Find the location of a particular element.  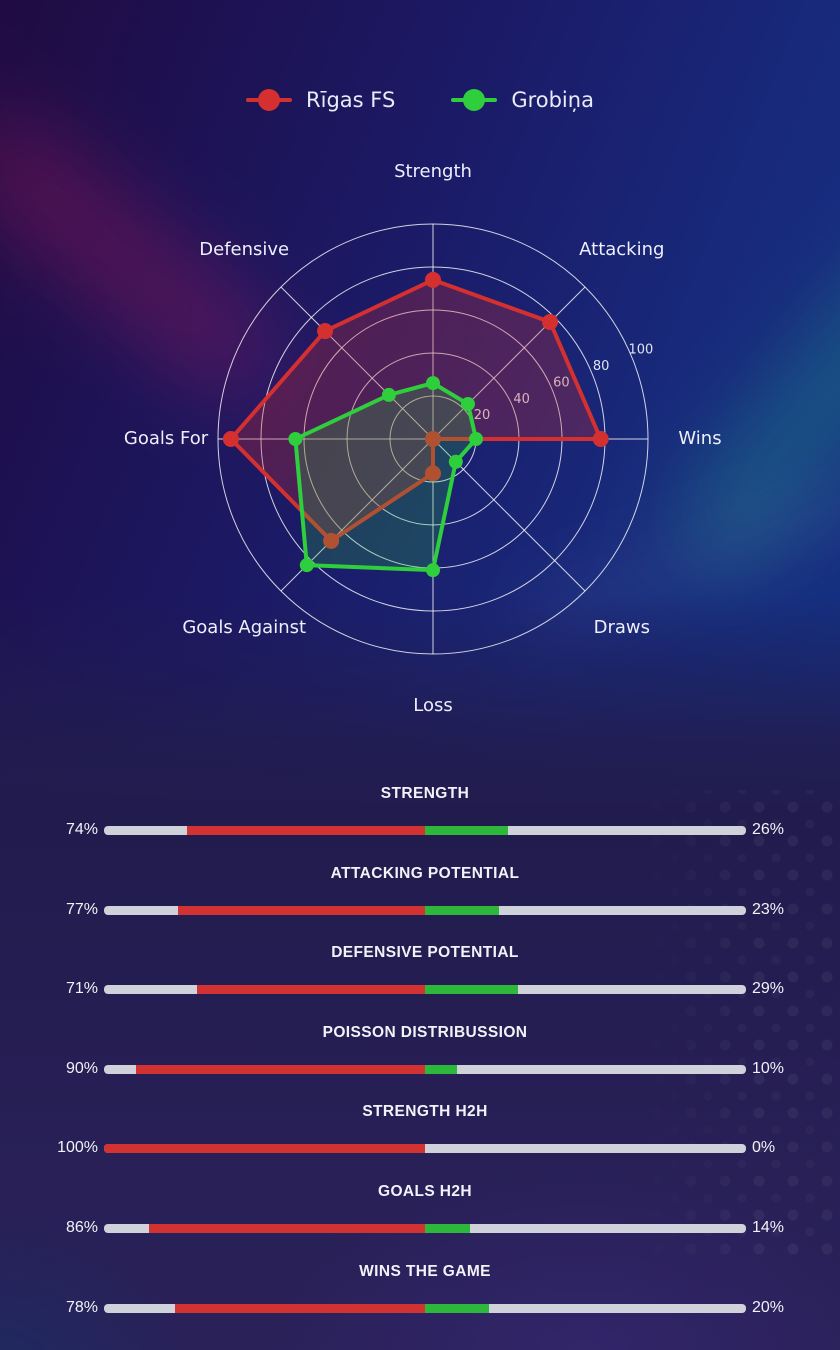

right-team-percent: 23% is located at coordinates (768, 909).